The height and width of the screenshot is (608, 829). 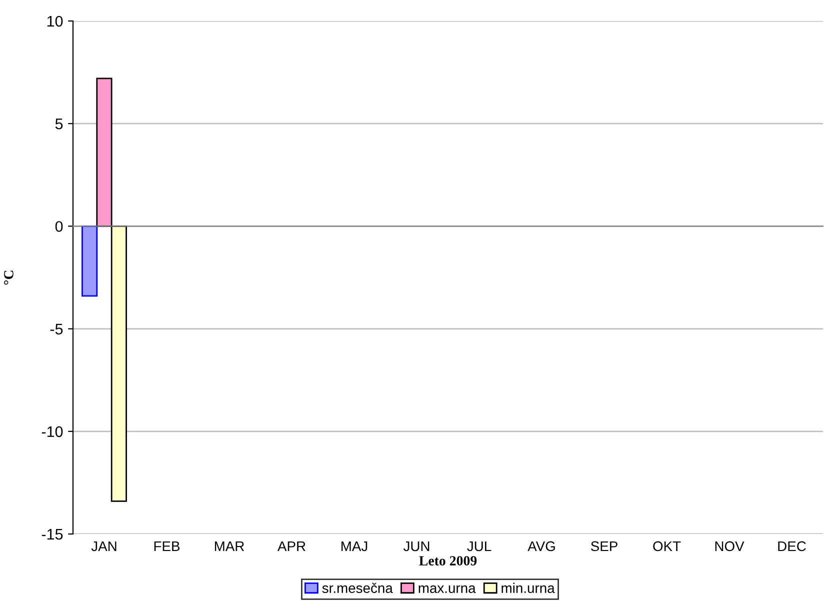 I want to click on x-tick-label: JUL, so click(x=479, y=546).